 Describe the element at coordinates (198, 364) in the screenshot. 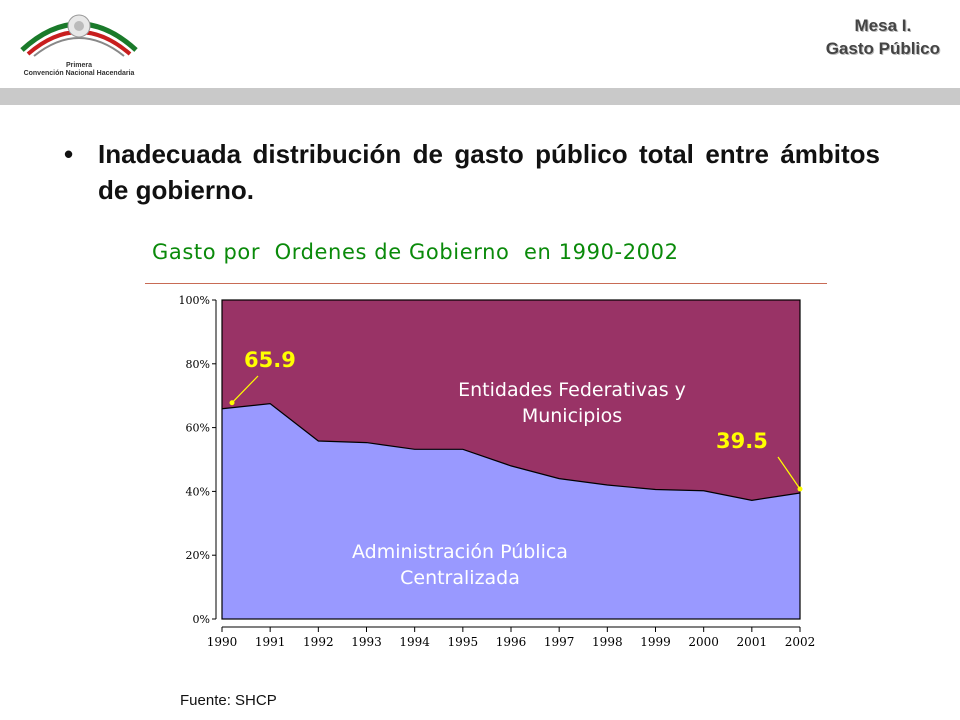

I see `y-tick-label: 80%` at that location.